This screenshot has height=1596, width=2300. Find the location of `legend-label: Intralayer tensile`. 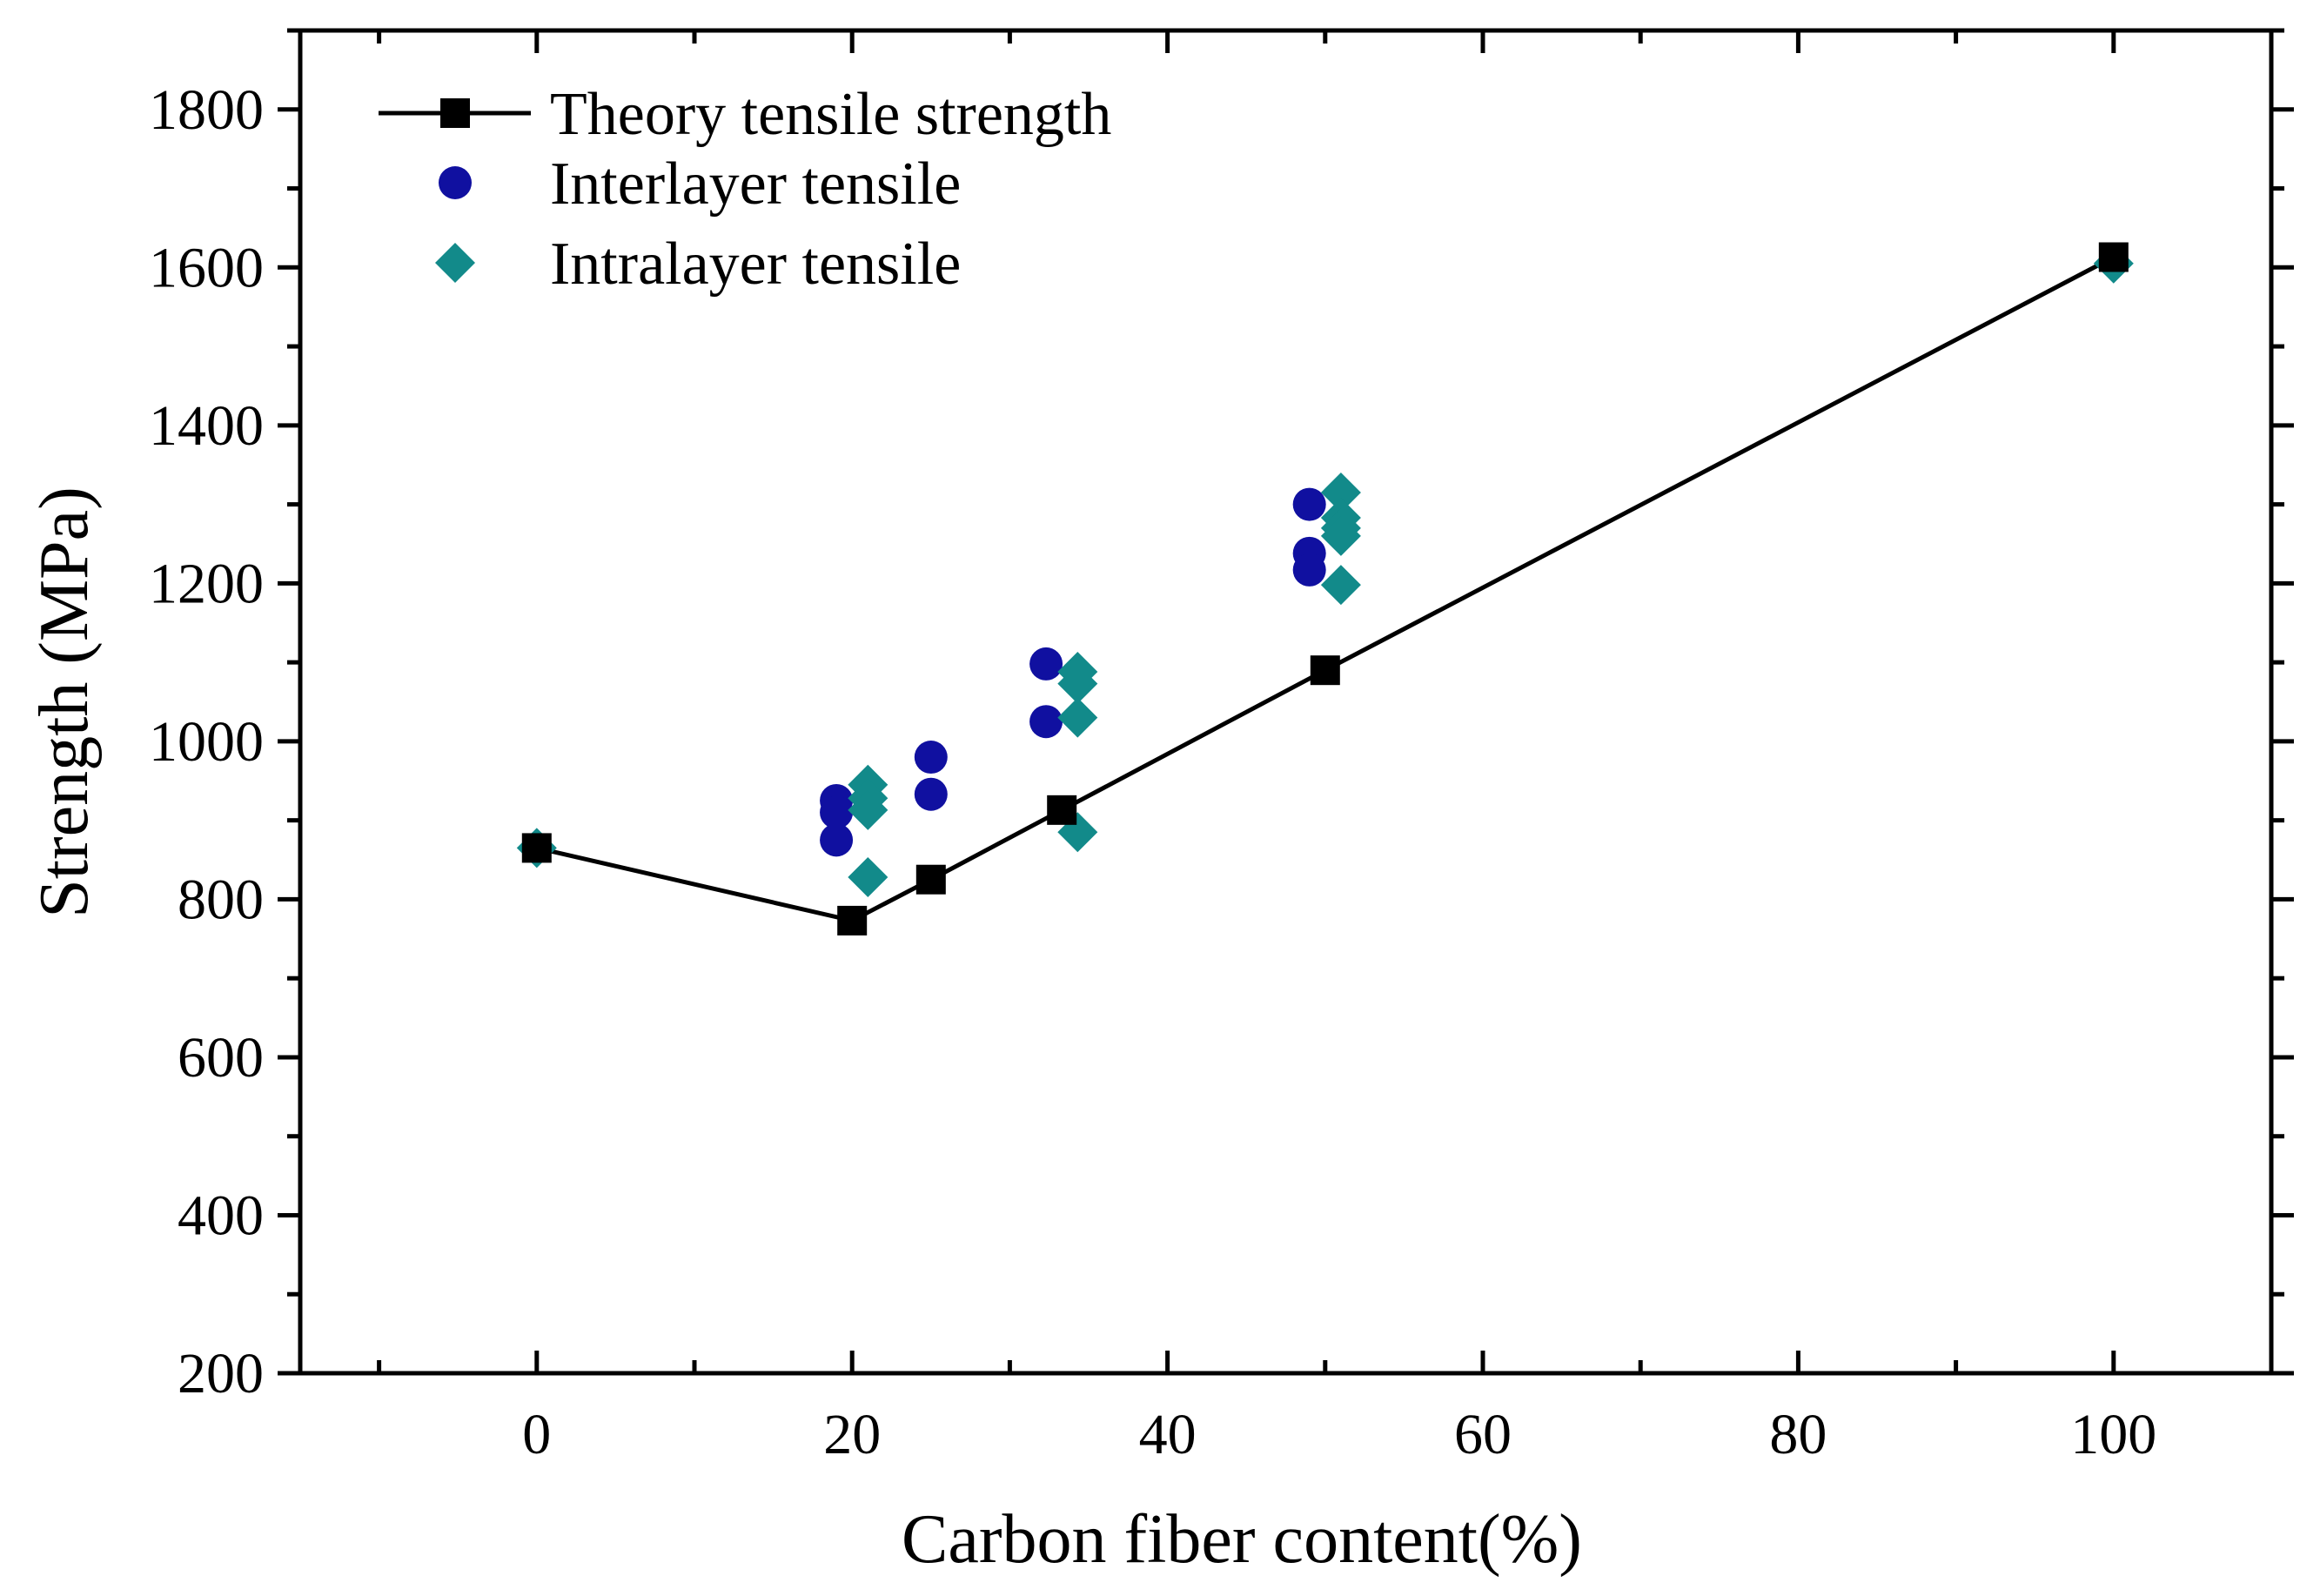

legend-label: Intralayer tensile is located at coordinates (756, 264).